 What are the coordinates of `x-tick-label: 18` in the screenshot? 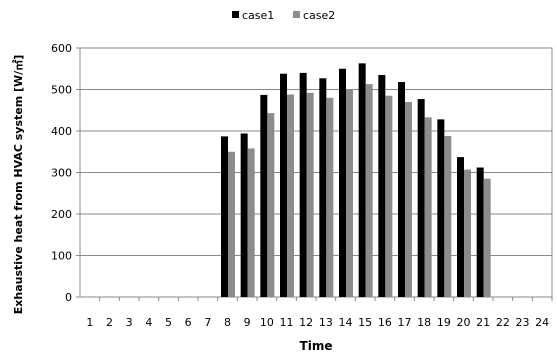 It's located at (424, 322).